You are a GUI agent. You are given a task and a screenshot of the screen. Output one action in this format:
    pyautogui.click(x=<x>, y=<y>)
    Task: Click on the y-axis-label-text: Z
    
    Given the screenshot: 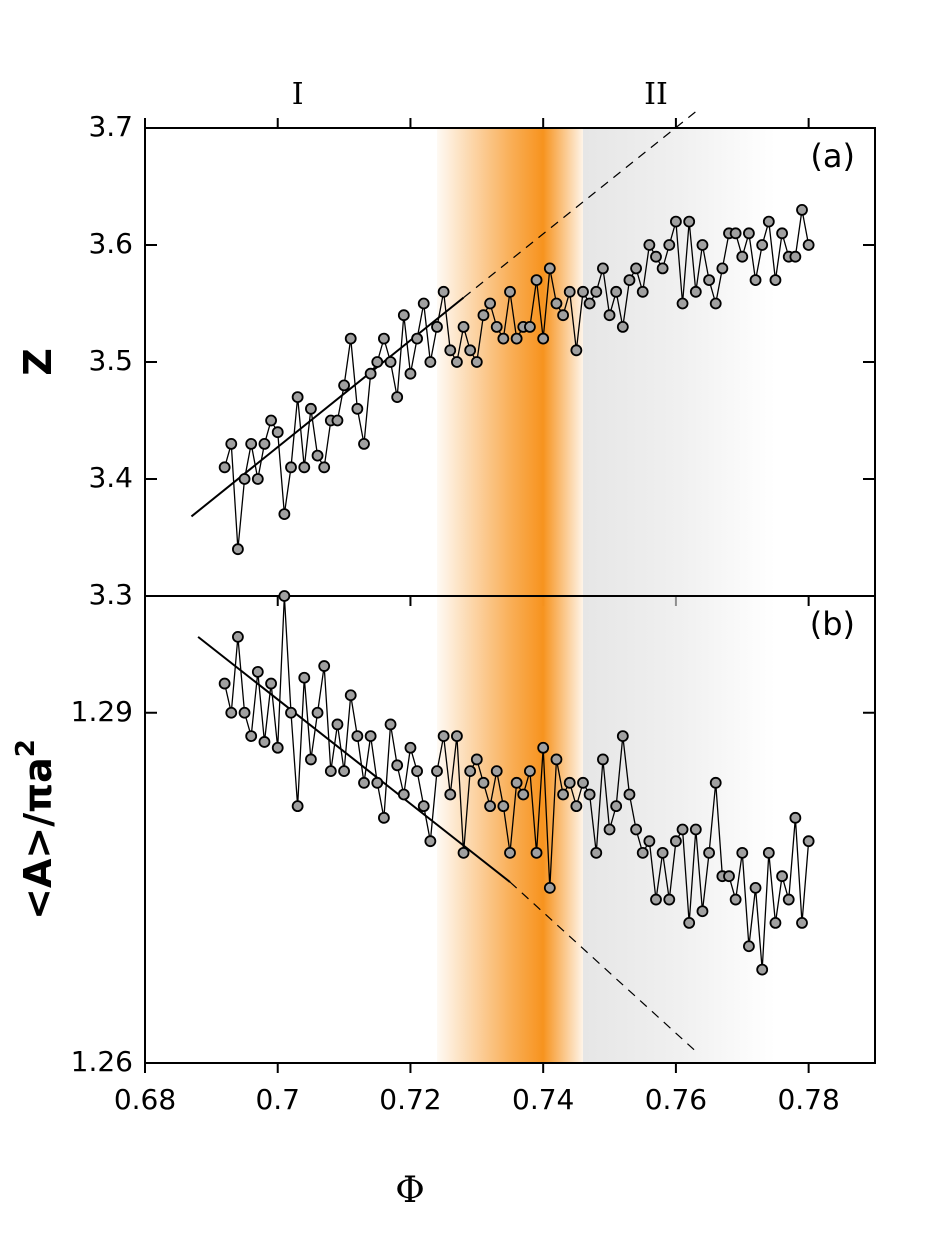 What is the action you would take?
    pyautogui.click(x=38, y=362)
    